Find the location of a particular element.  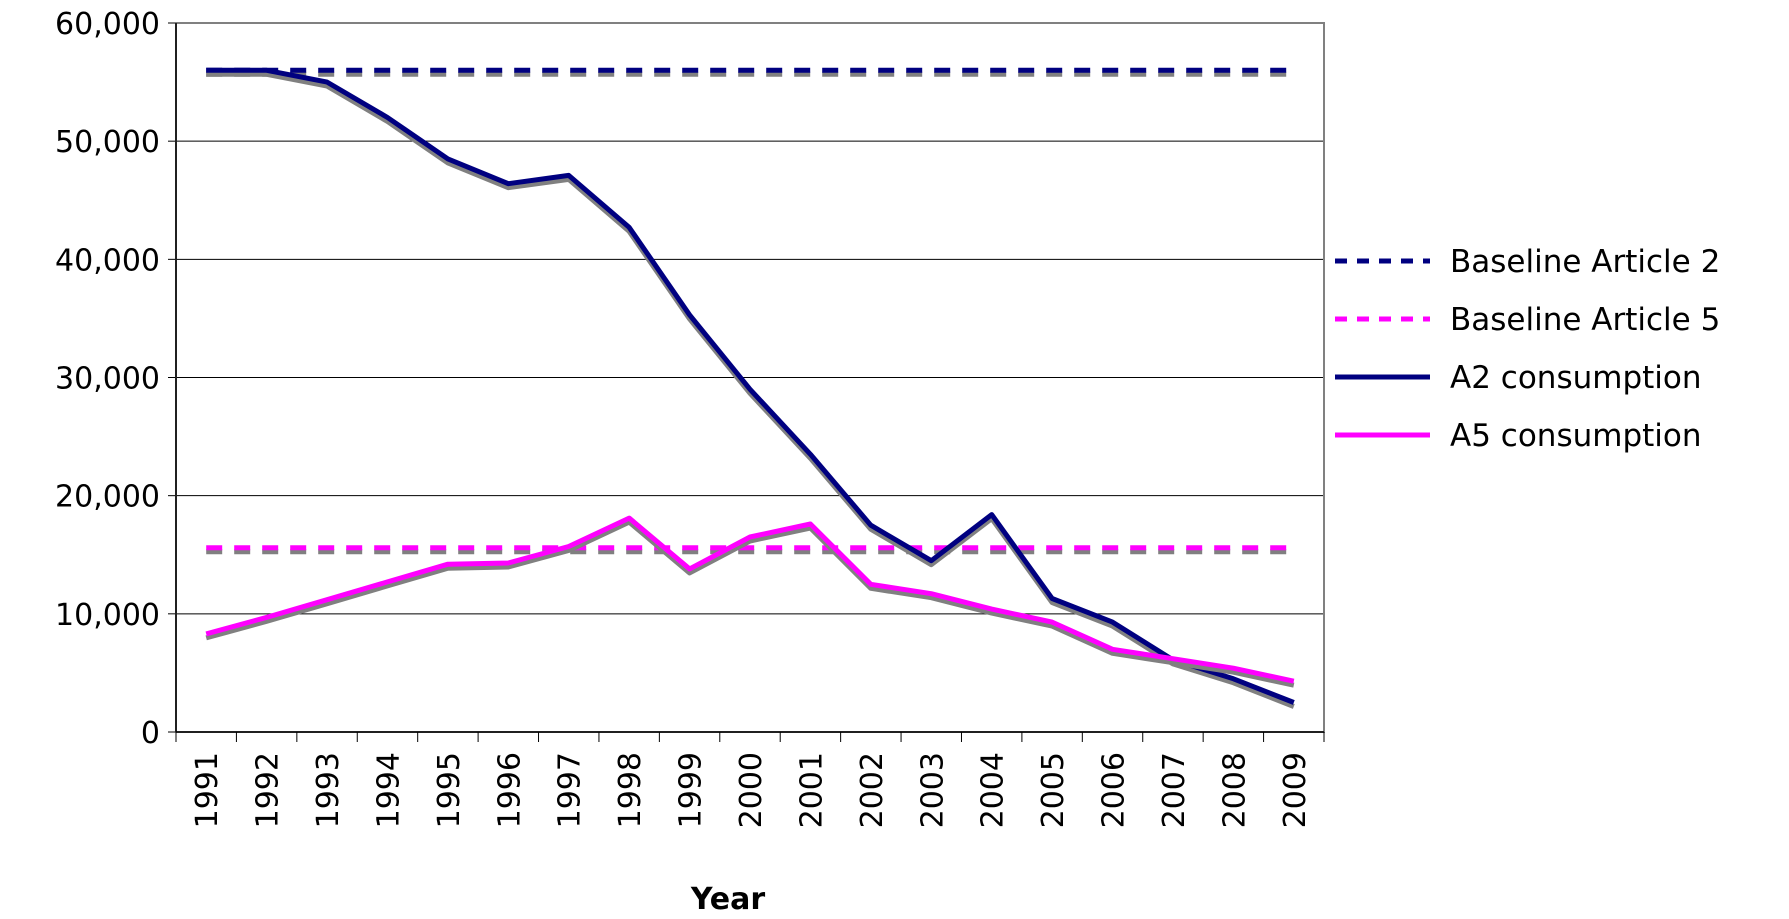

x-tick-label: 1996 is located at coordinates (509, 790).